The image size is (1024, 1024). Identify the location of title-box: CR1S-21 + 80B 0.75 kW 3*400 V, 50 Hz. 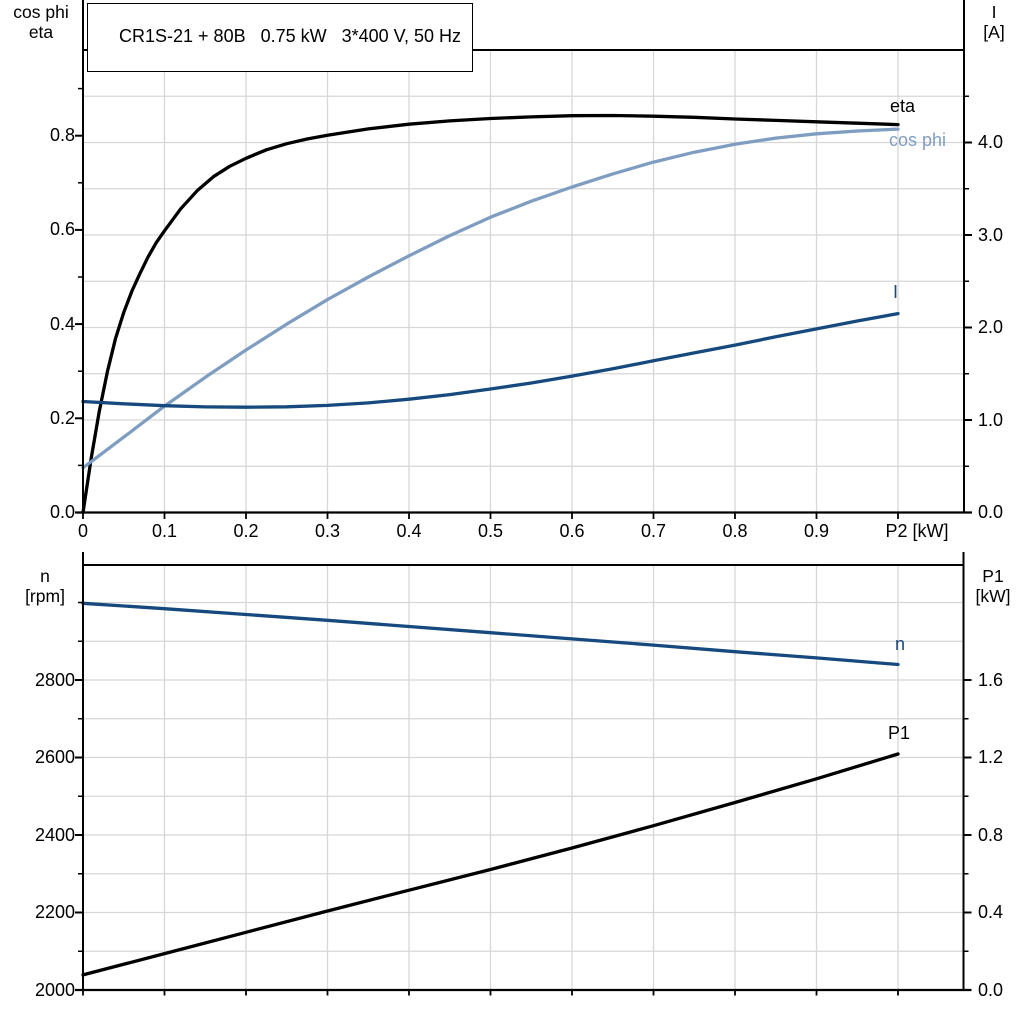
(280, 37).